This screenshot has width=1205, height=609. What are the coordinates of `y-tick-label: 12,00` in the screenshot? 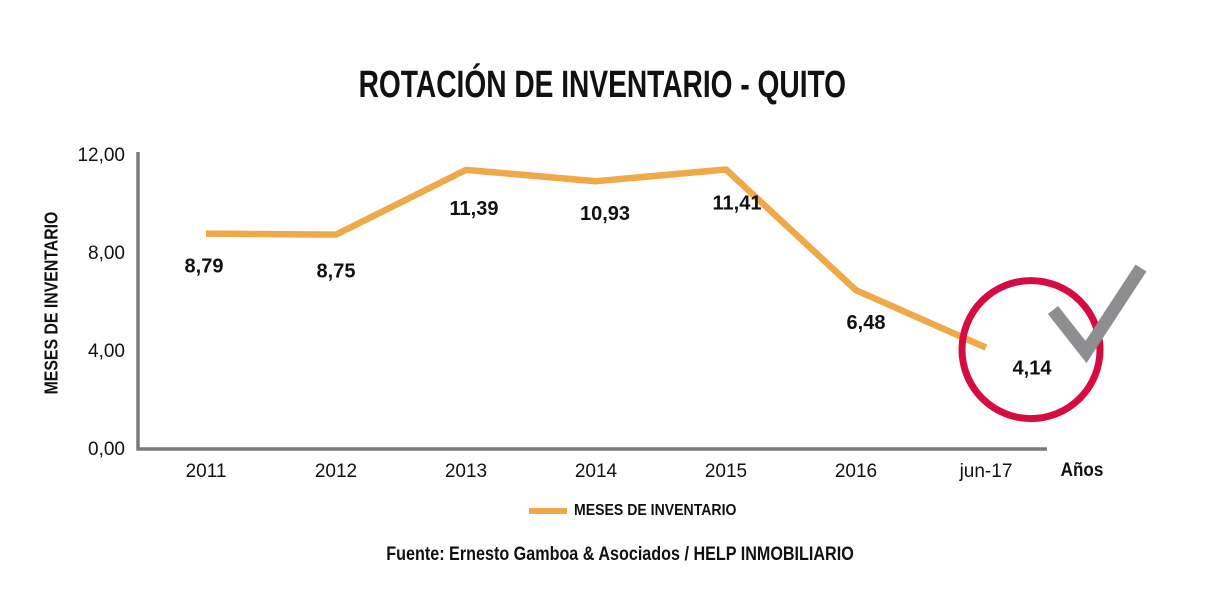 It's located at (101, 155).